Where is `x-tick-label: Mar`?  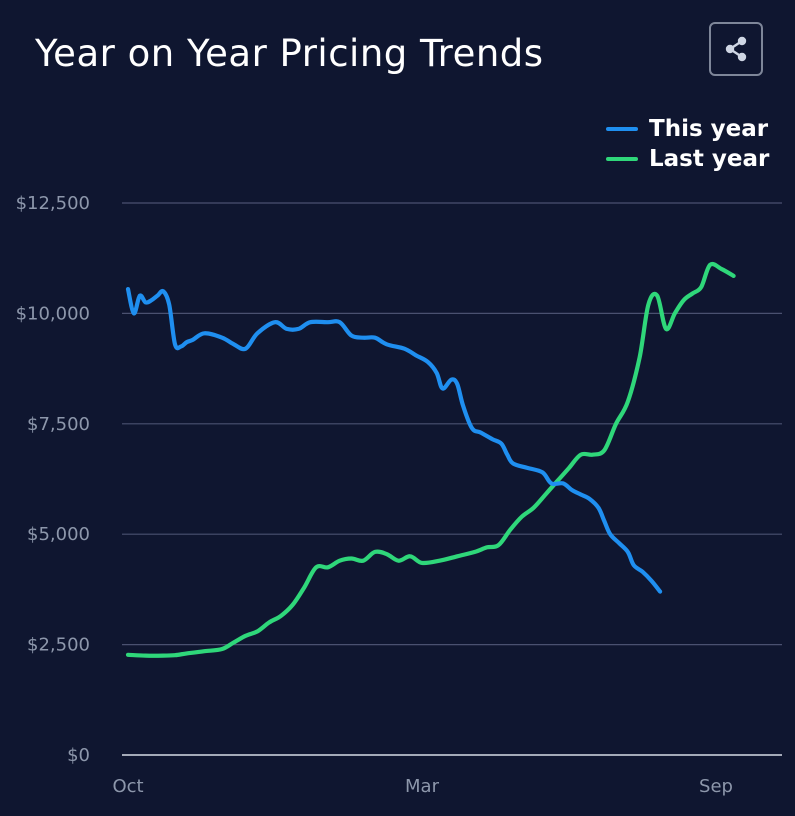
x-tick-label: Mar is located at coordinates (422, 786).